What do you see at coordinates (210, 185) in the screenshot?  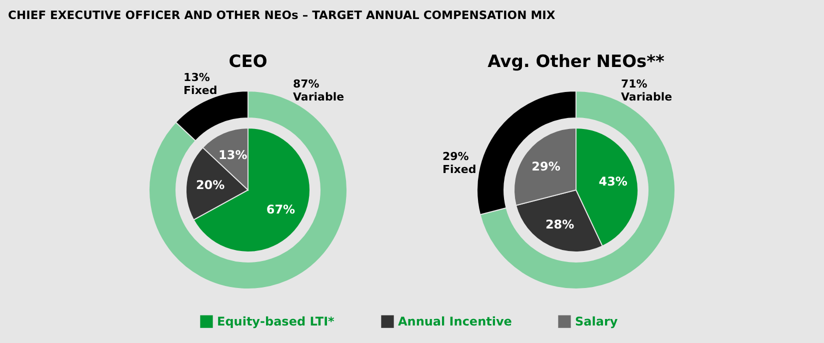 I see `data-label: 20%` at bounding box center [210, 185].